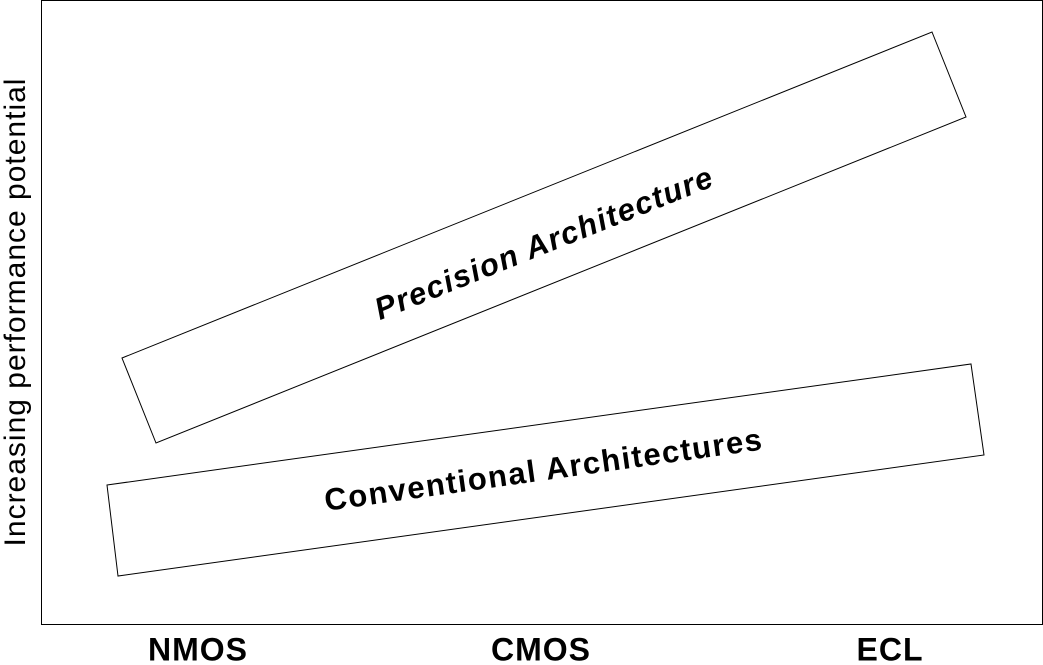 This screenshot has width=1043, height=665. Describe the element at coordinates (16, 312) in the screenshot. I see `y-axis-label: Increasing performance potential` at that location.